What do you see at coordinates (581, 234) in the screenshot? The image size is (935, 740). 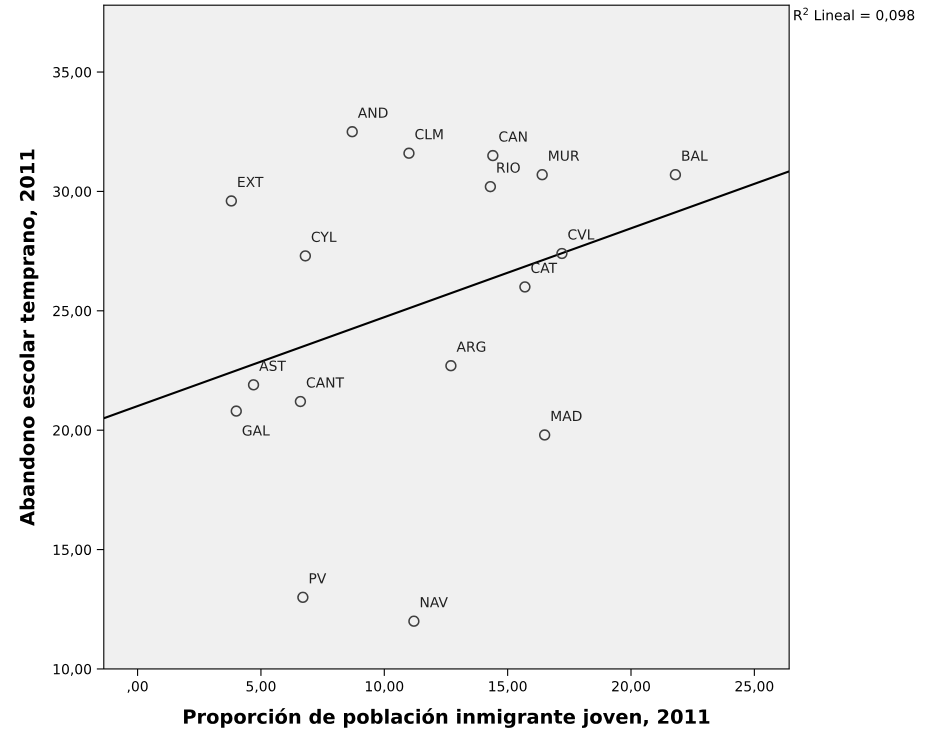 I see `annotation: CVL` at bounding box center [581, 234].